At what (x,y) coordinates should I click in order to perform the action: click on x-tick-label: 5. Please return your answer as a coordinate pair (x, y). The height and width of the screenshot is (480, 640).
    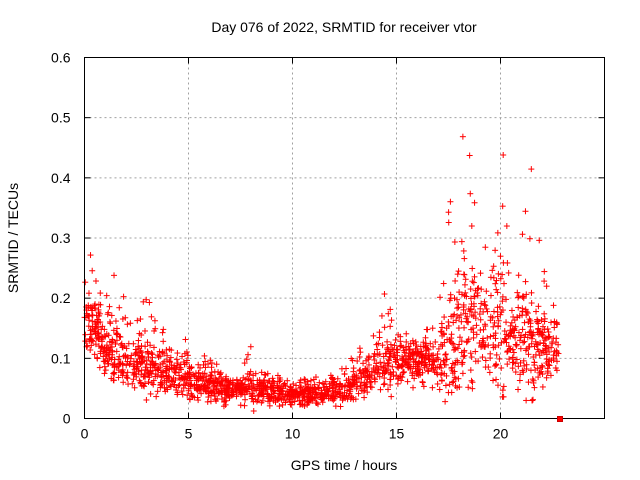
    Looking at the image, I should click on (189, 434).